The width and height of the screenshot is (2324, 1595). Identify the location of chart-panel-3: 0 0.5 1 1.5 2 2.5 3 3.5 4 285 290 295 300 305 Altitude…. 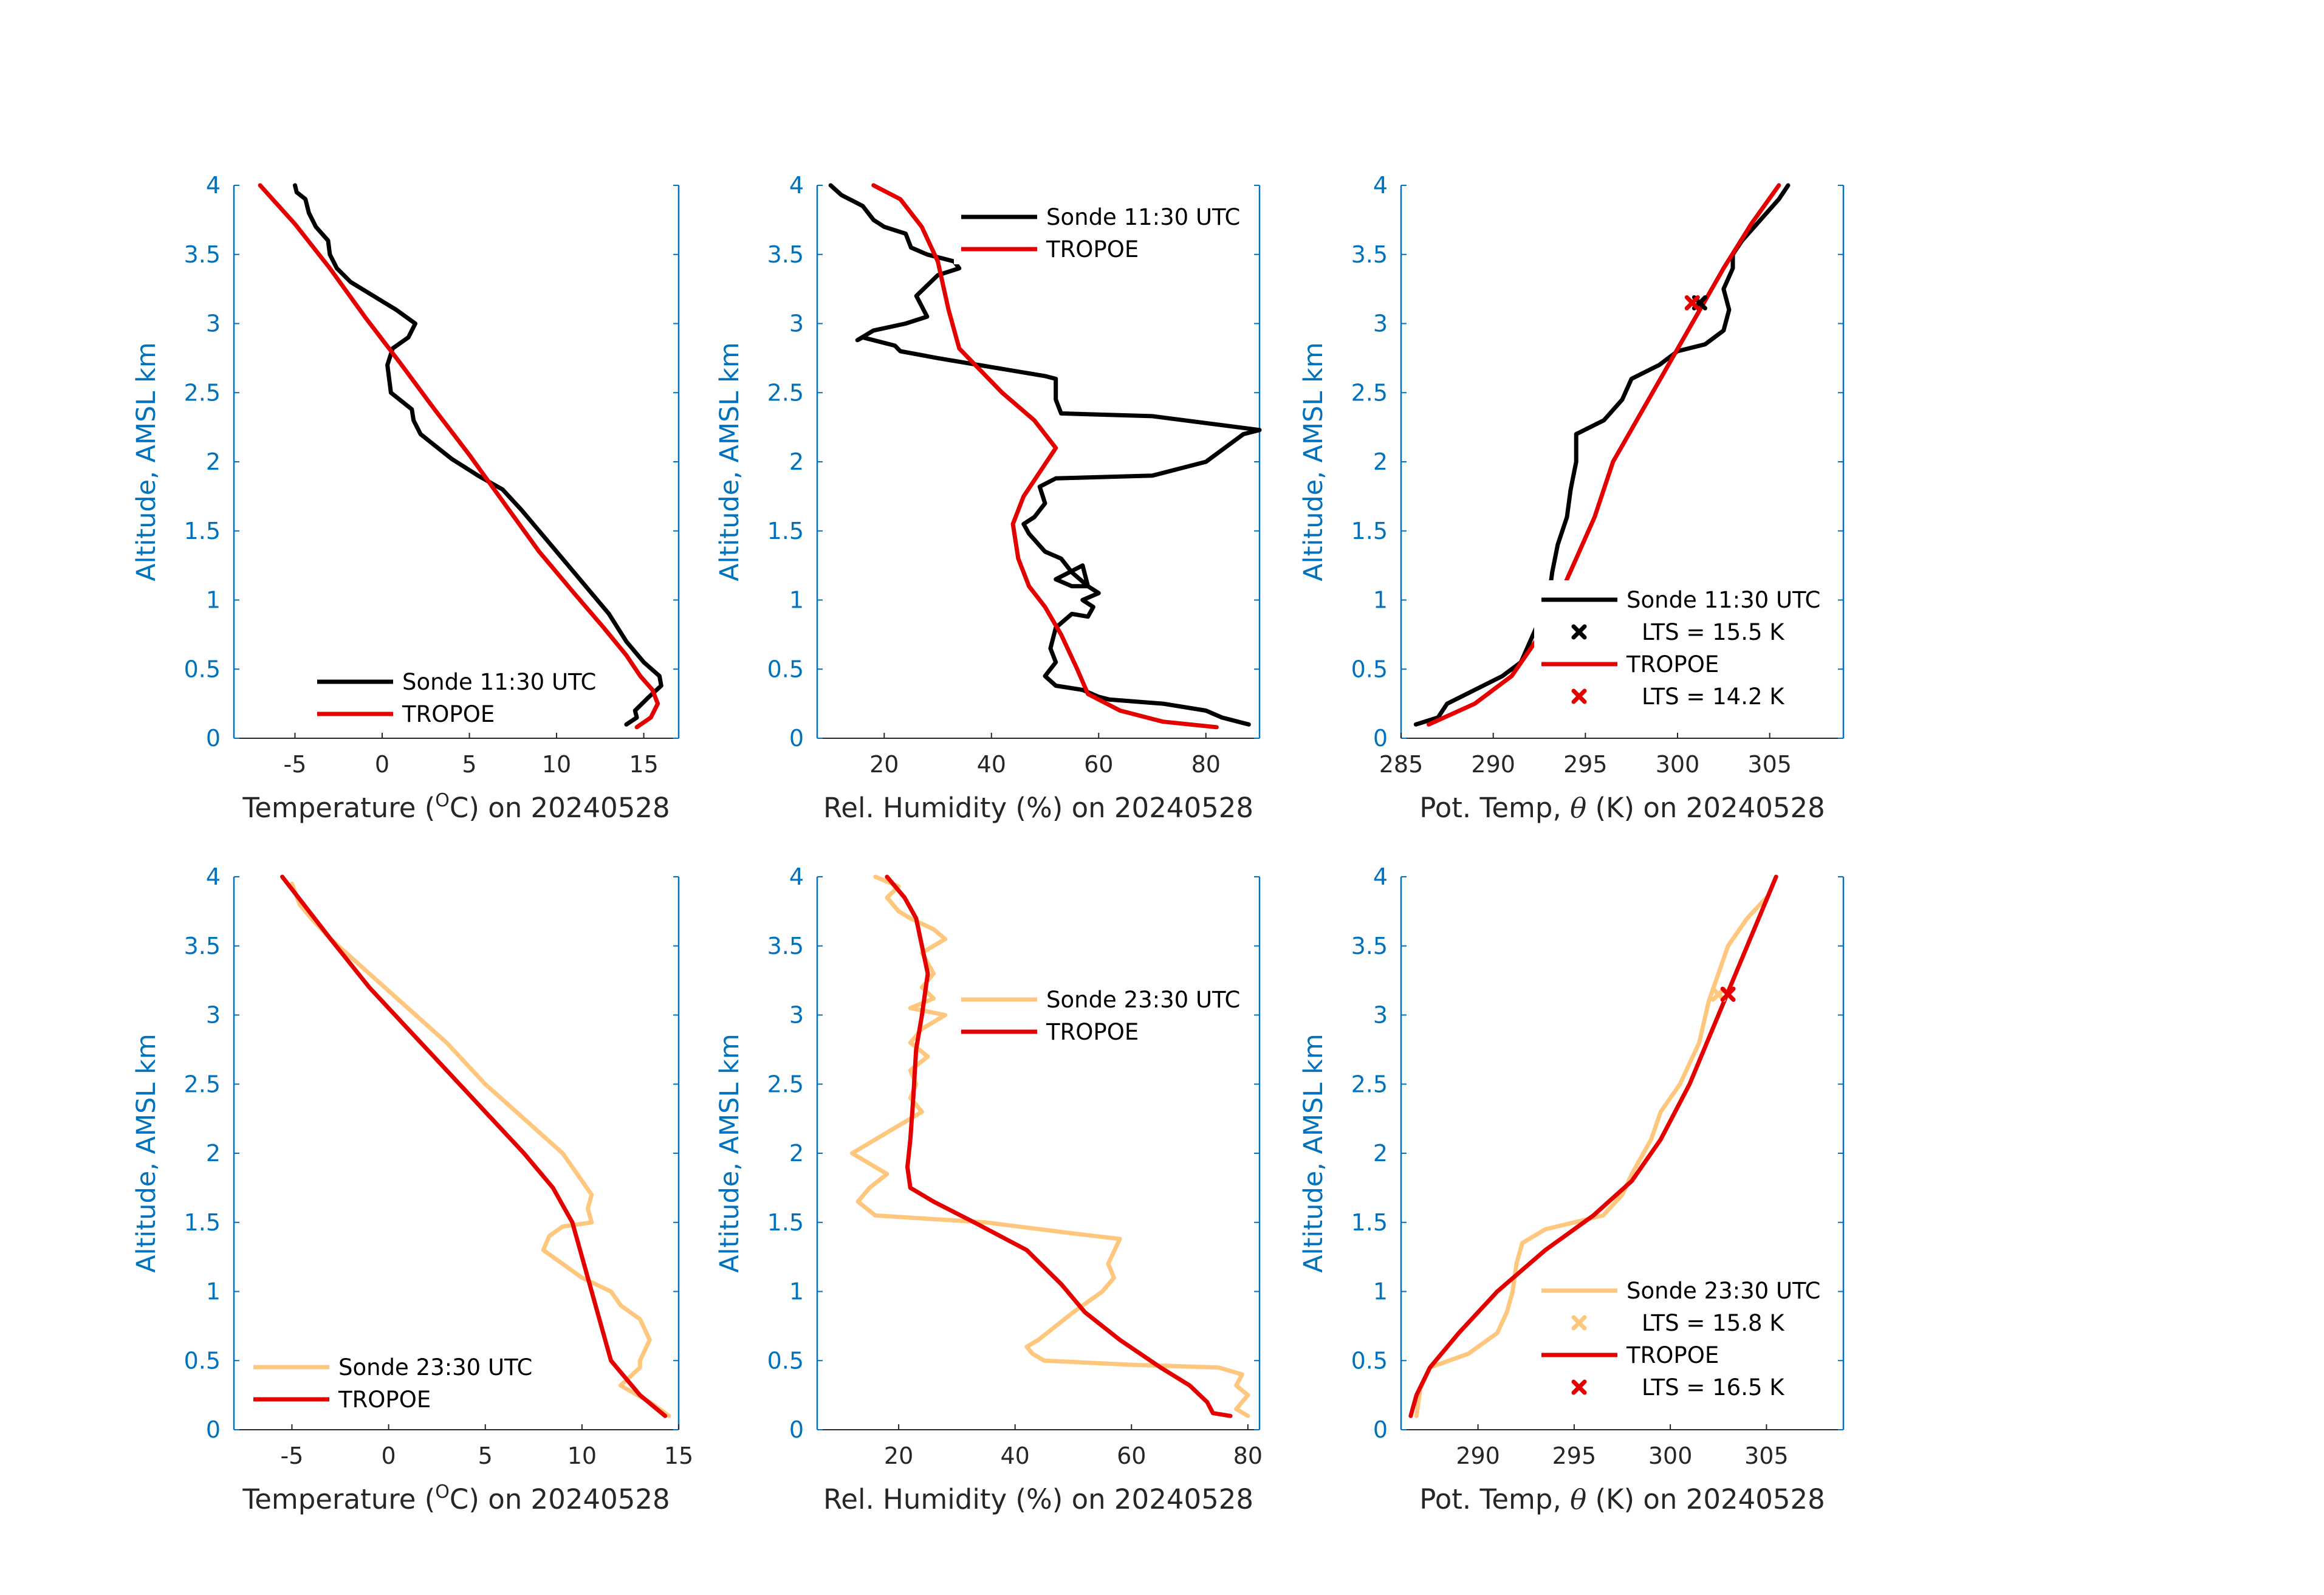
(1572, 498).